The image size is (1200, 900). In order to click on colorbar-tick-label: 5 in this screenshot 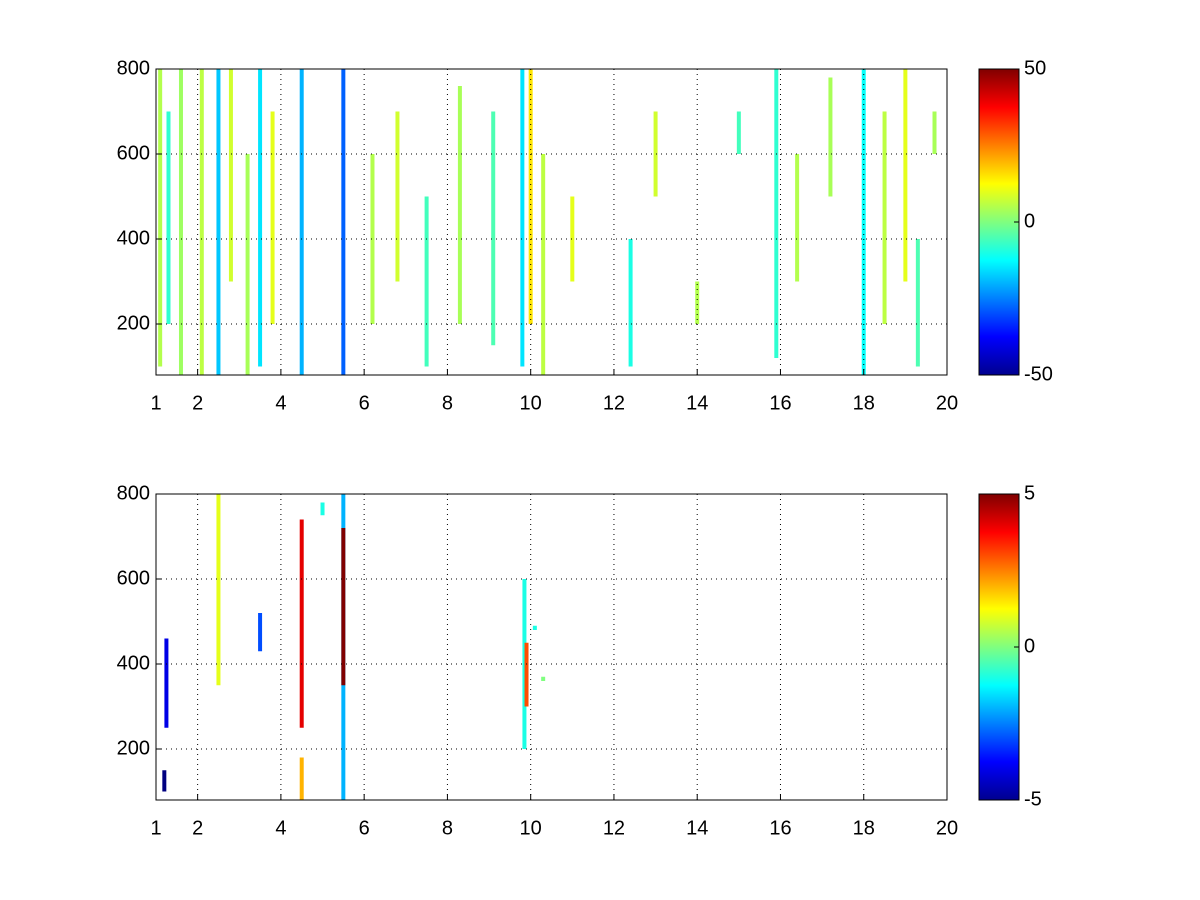, I will do `click(1029, 493)`.